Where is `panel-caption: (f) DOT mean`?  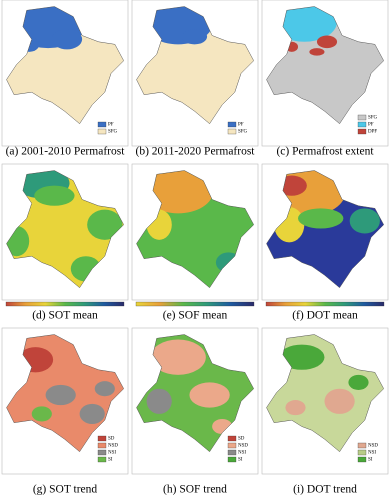
panel-caption: (f) DOT mean is located at coordinates (325, 316).